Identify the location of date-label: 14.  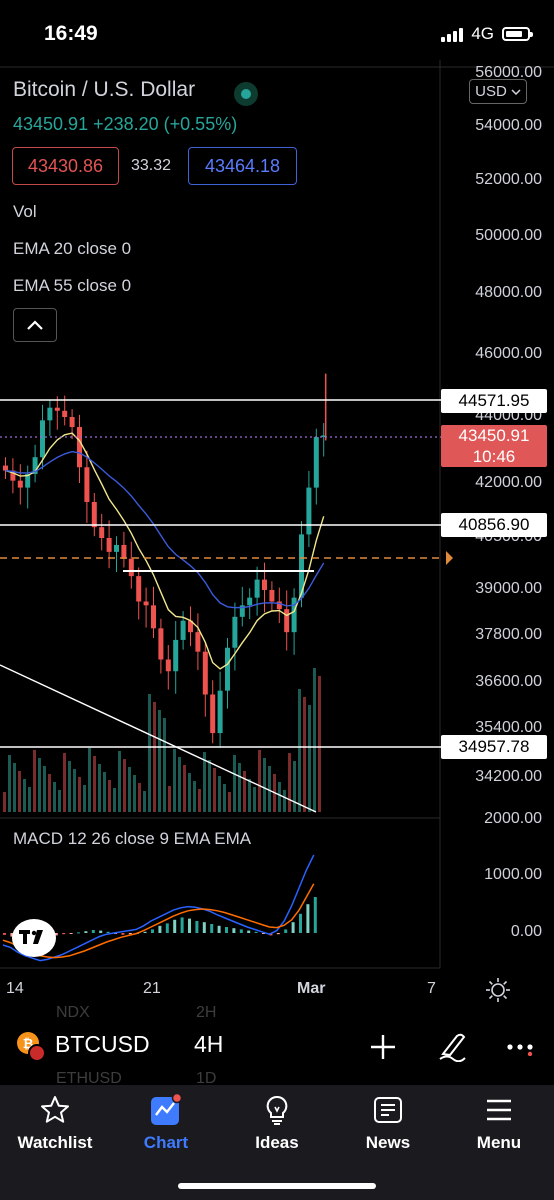
(15, 988).